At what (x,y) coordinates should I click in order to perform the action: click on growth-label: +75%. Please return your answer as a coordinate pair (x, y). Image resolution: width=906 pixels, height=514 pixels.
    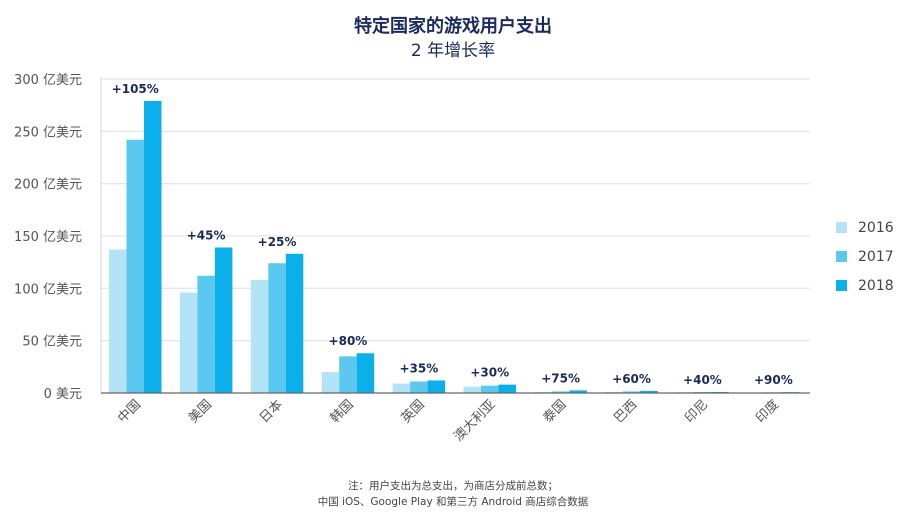
    Looking at the image, I should click on (560, 378).